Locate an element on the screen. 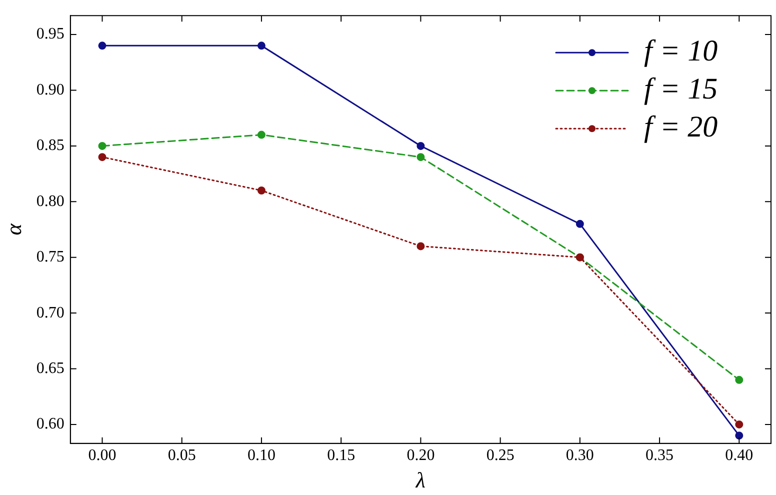 Image resolution: width=776 pixels, height=495 pixels. y-tick-label: 0.60 is located at coordinates (50, 424).